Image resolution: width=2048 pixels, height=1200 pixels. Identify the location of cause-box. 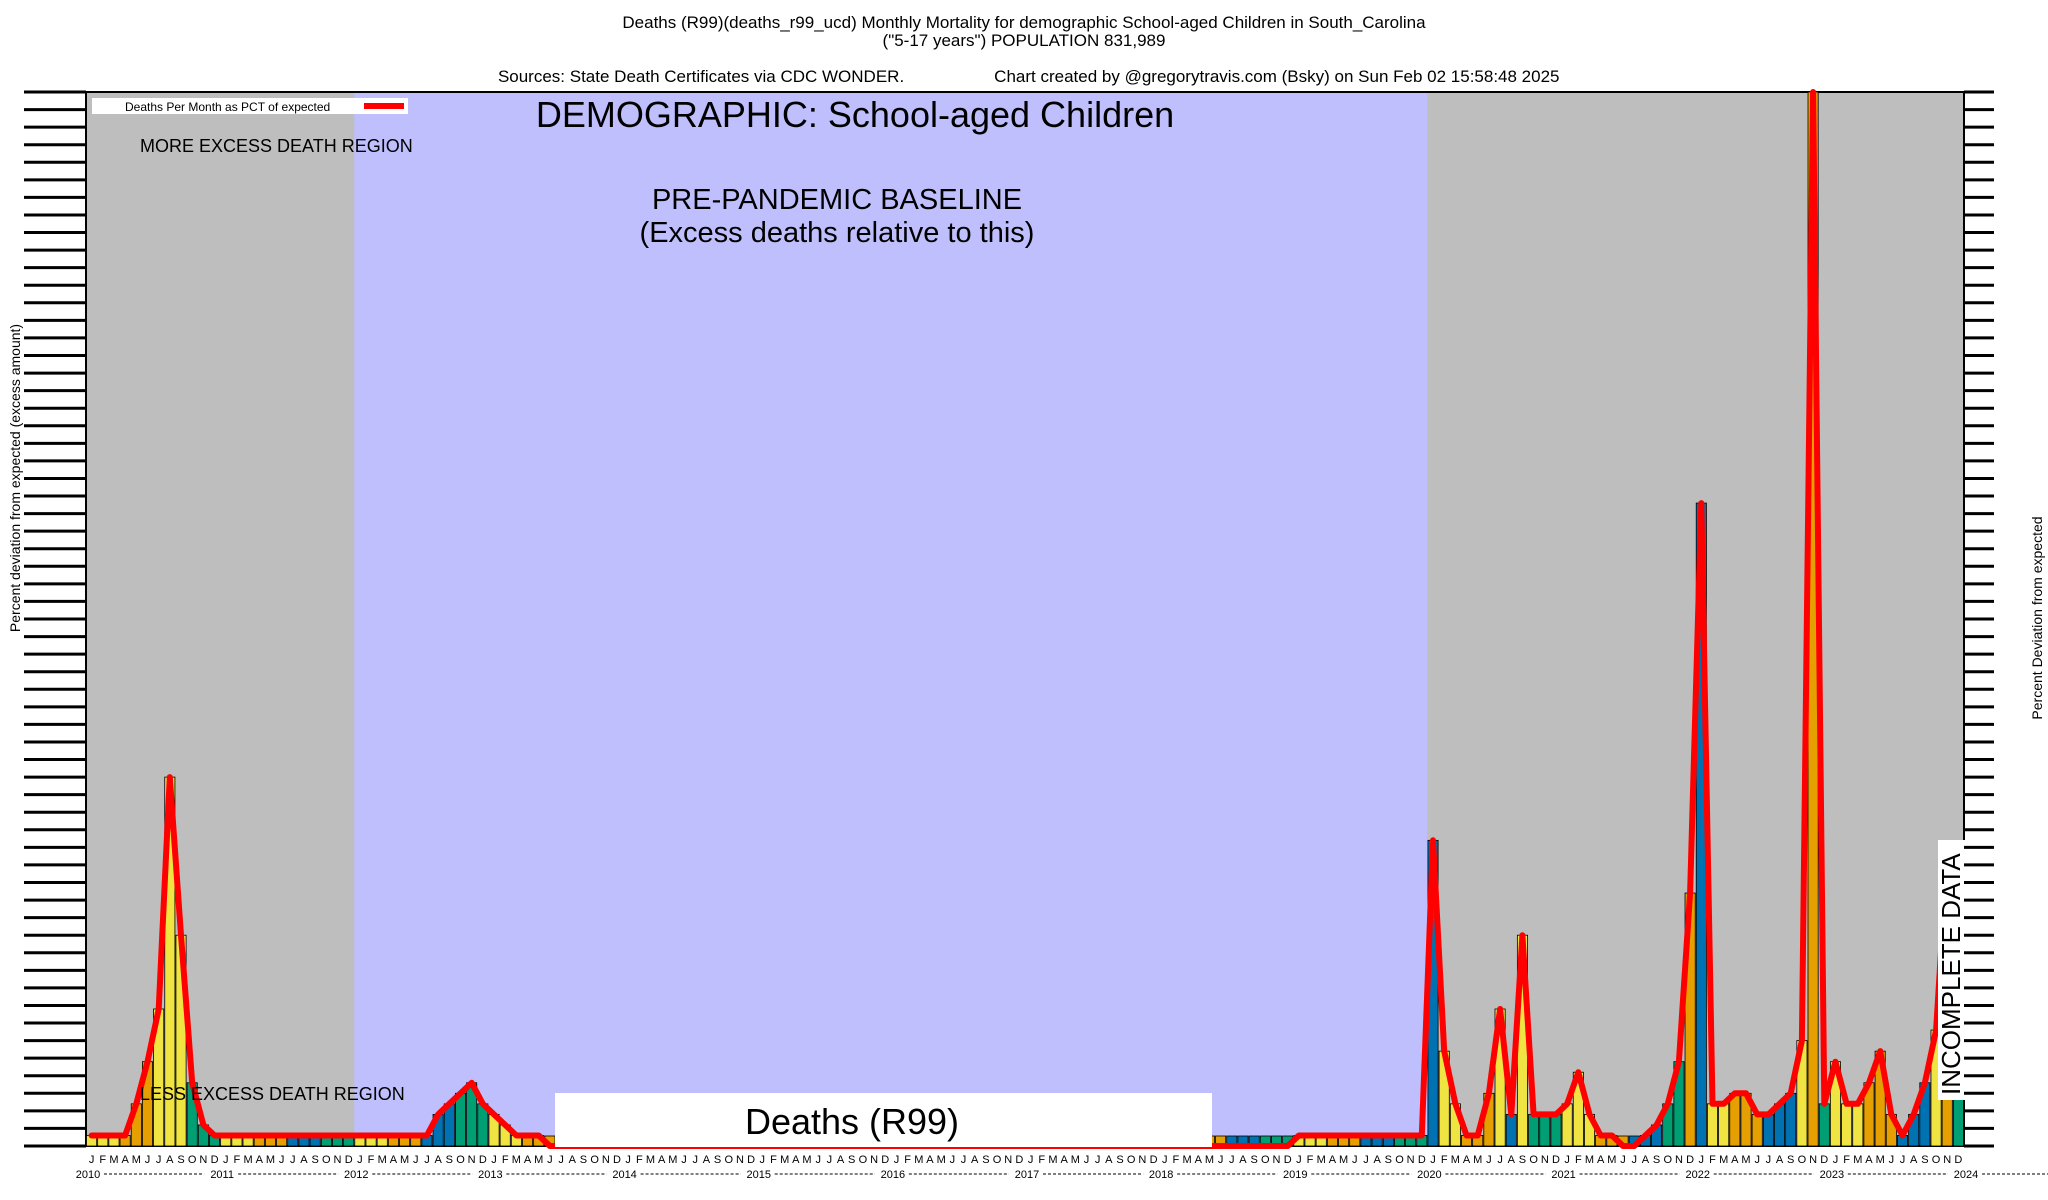
(883, 1120).